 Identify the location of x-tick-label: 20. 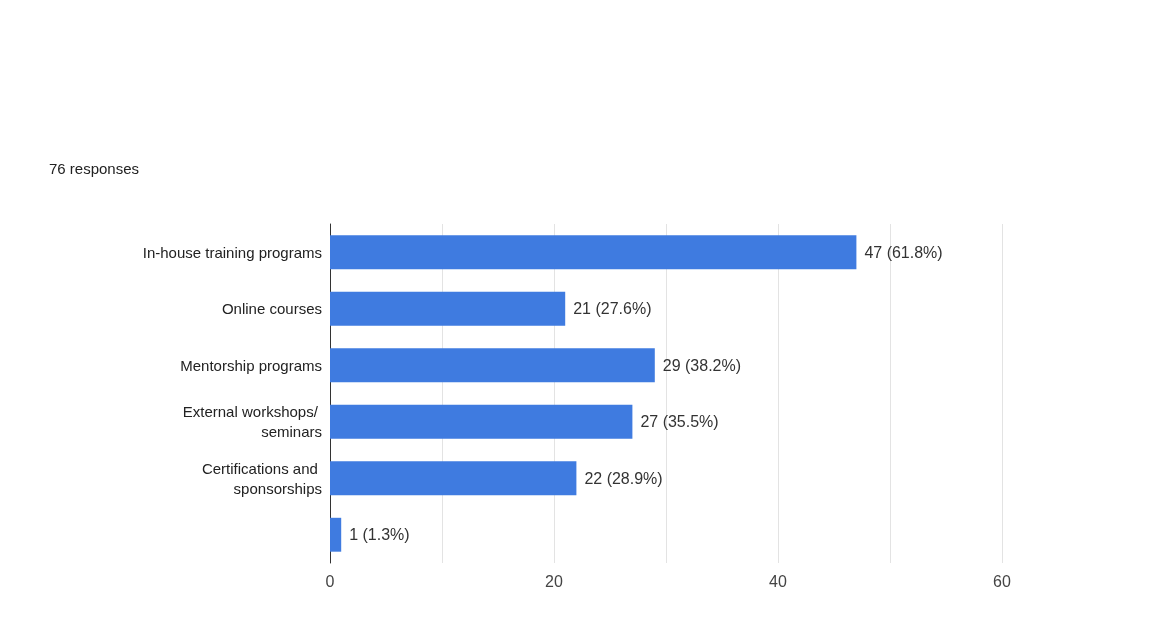
(554, 581).